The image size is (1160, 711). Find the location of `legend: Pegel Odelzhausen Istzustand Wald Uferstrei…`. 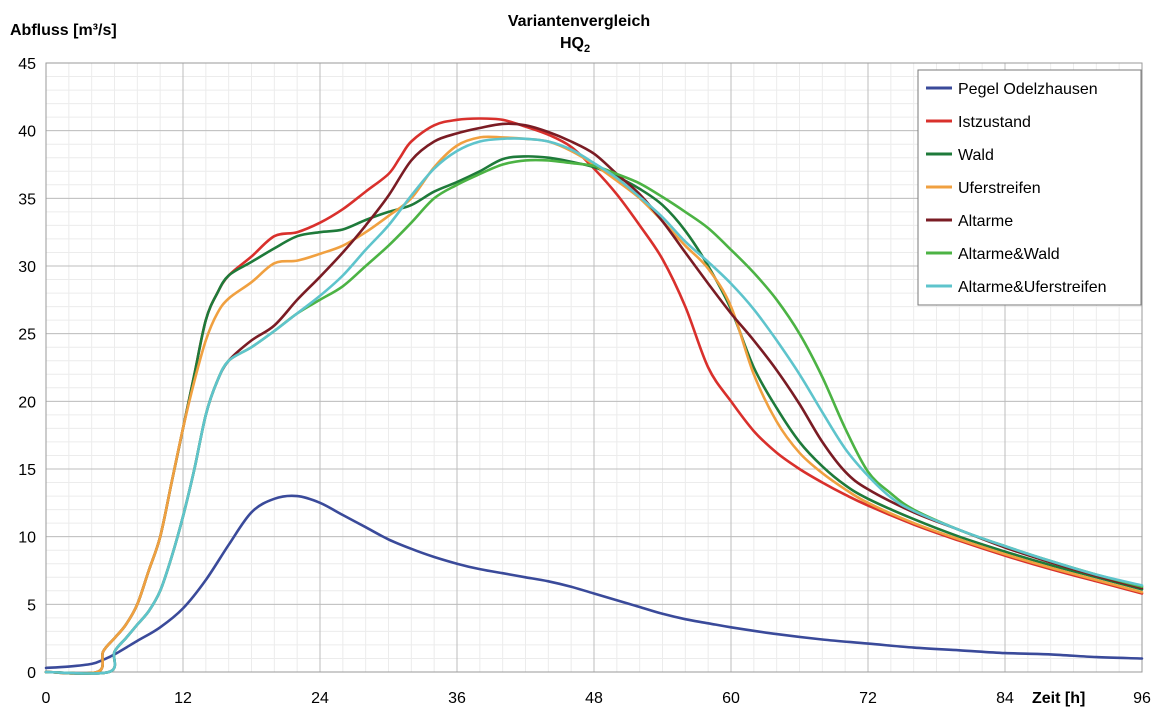

legend: Pegel Odelzhausen Istzustand Wald Uferstrei… is located at coordinates (1029, 187).